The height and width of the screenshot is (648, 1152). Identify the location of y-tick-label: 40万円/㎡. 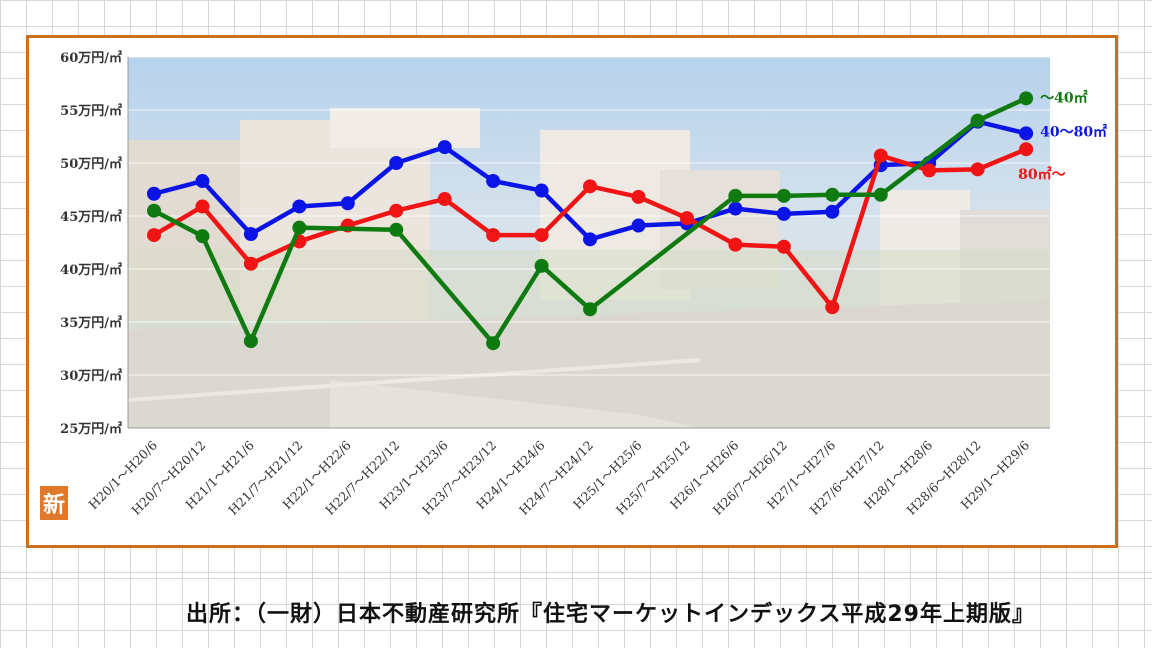
(91, 270).